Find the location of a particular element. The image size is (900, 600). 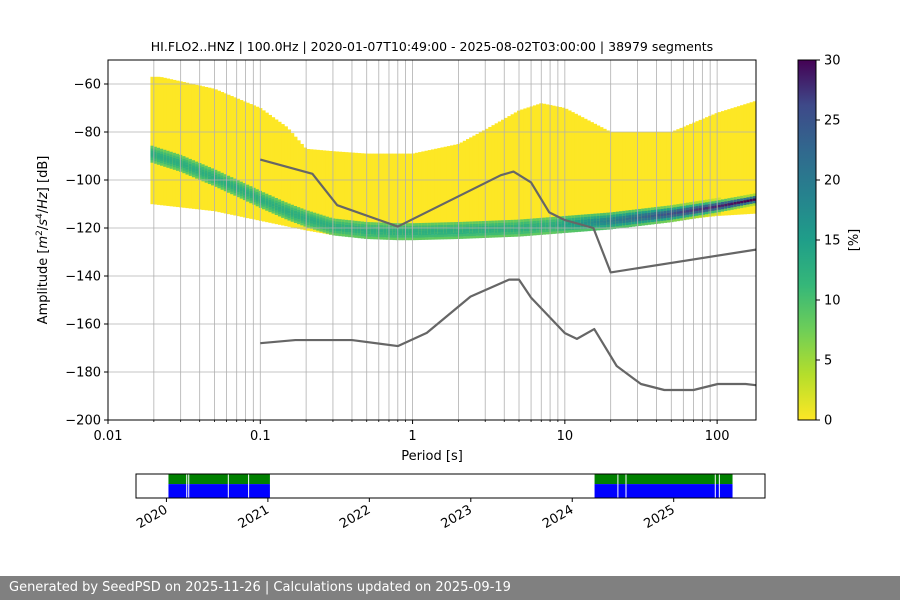

year-tick-label: 2022 is located at coordinates (355, 517).